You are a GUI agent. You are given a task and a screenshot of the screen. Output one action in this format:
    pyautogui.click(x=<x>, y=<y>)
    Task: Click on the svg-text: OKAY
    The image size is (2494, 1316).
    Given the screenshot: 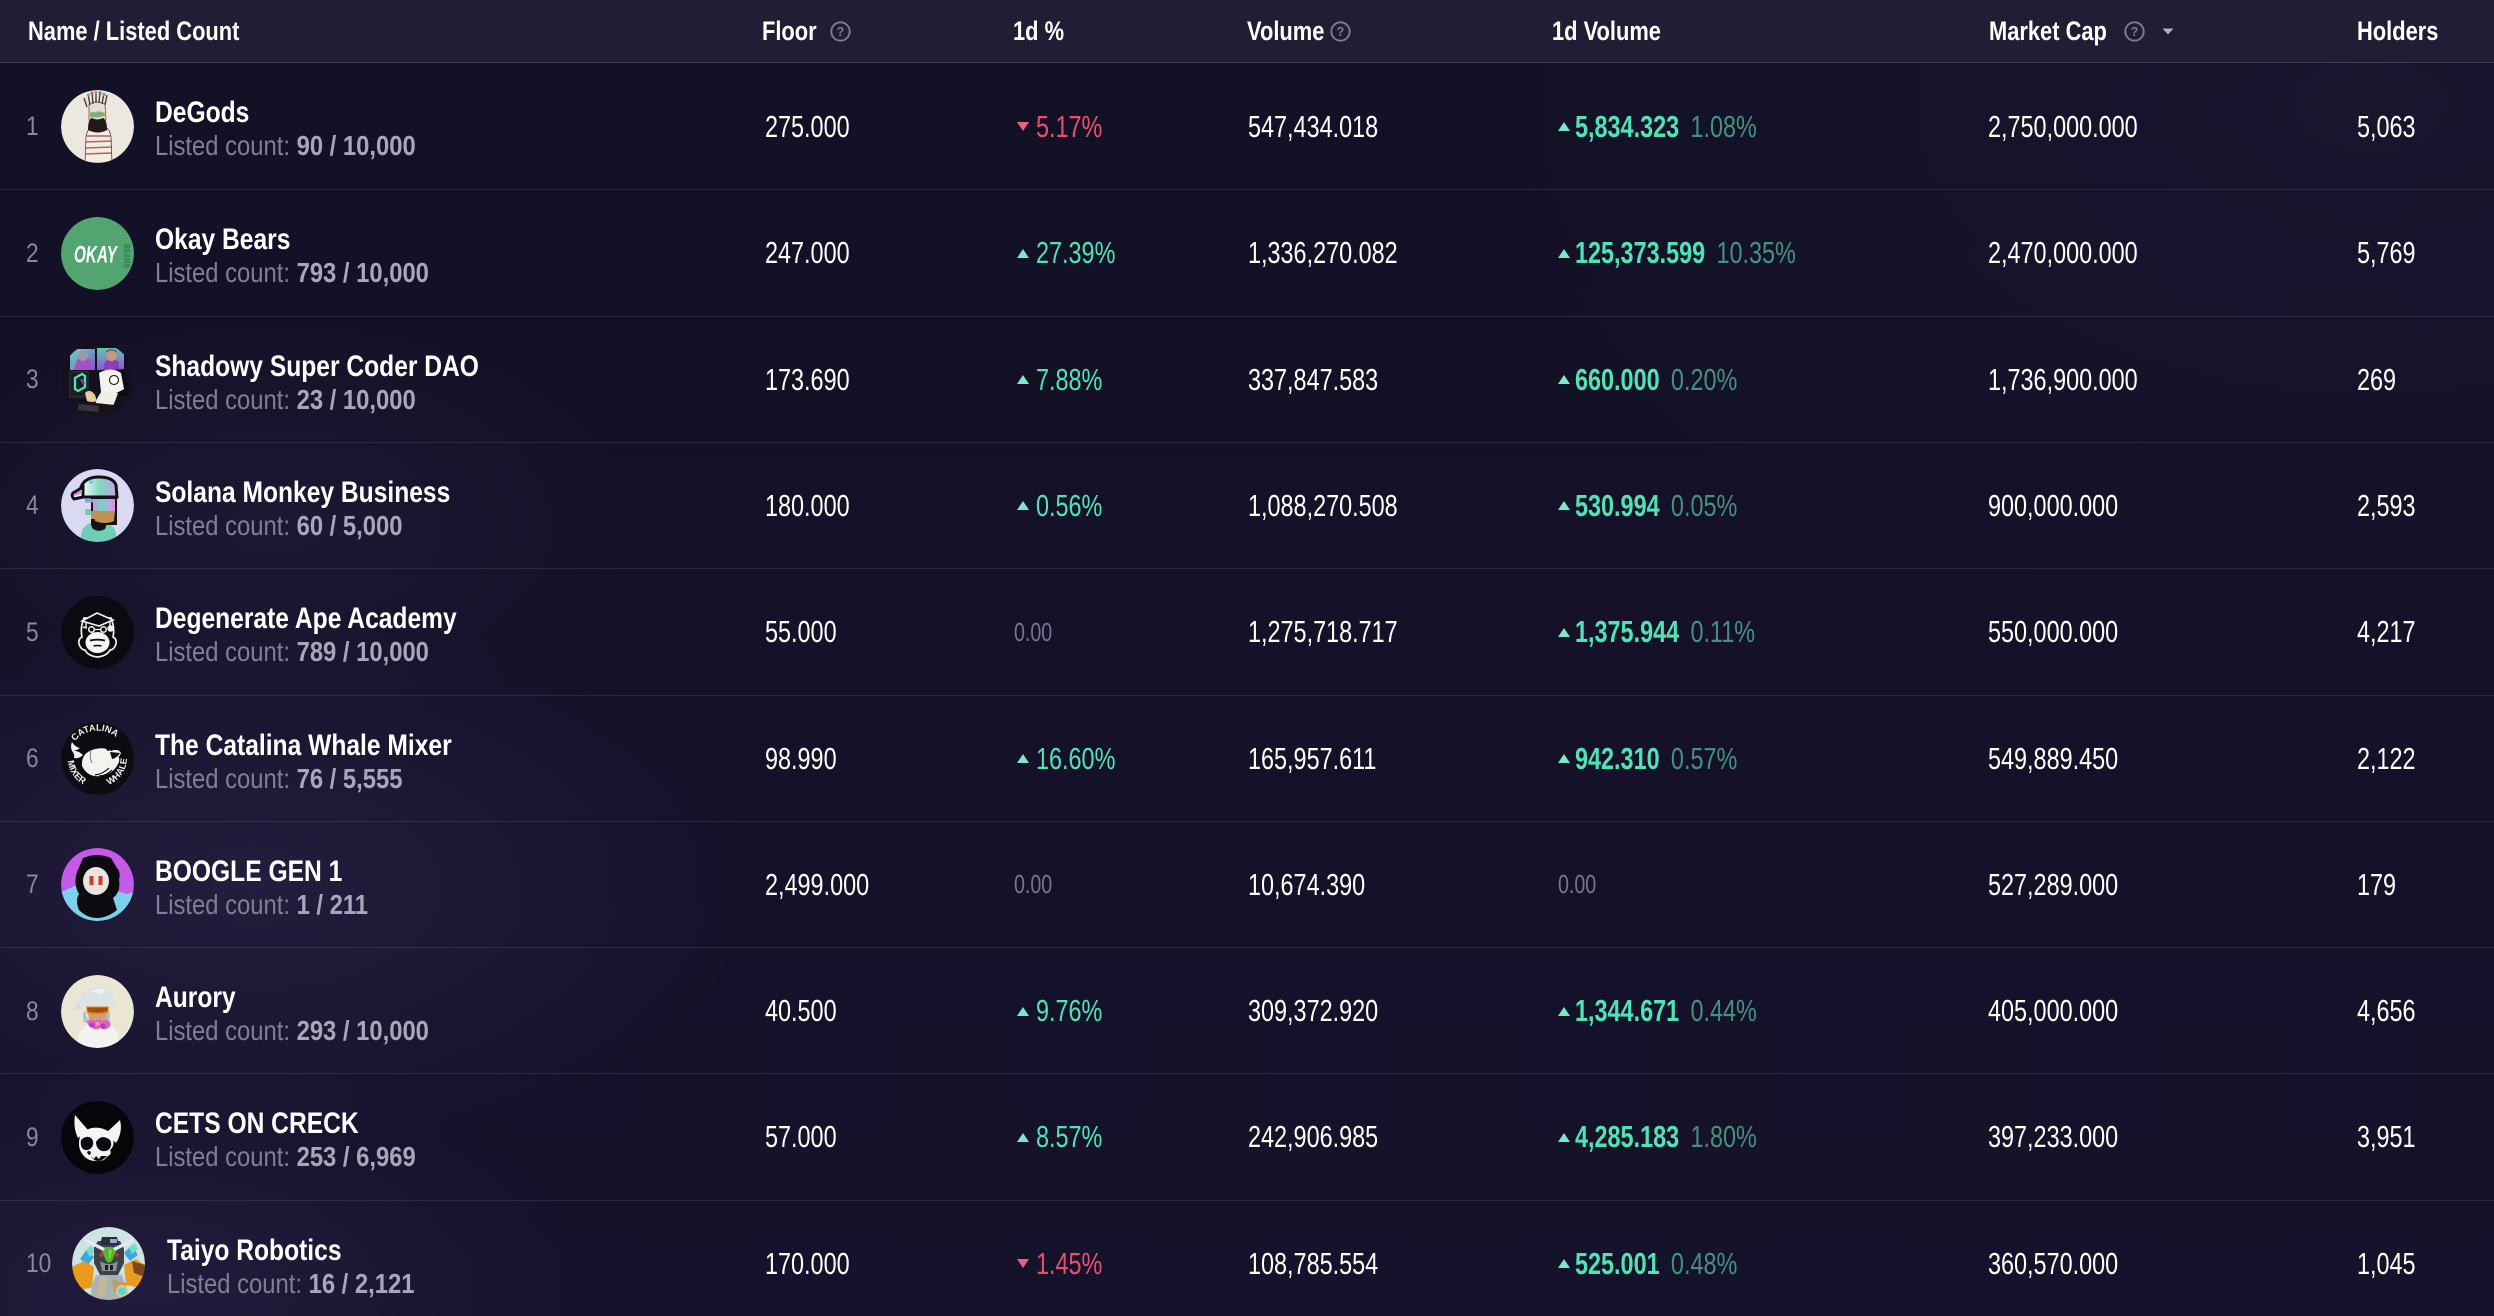 What is the action you would take?
    pyautogui.click(x=96, y=254)
    